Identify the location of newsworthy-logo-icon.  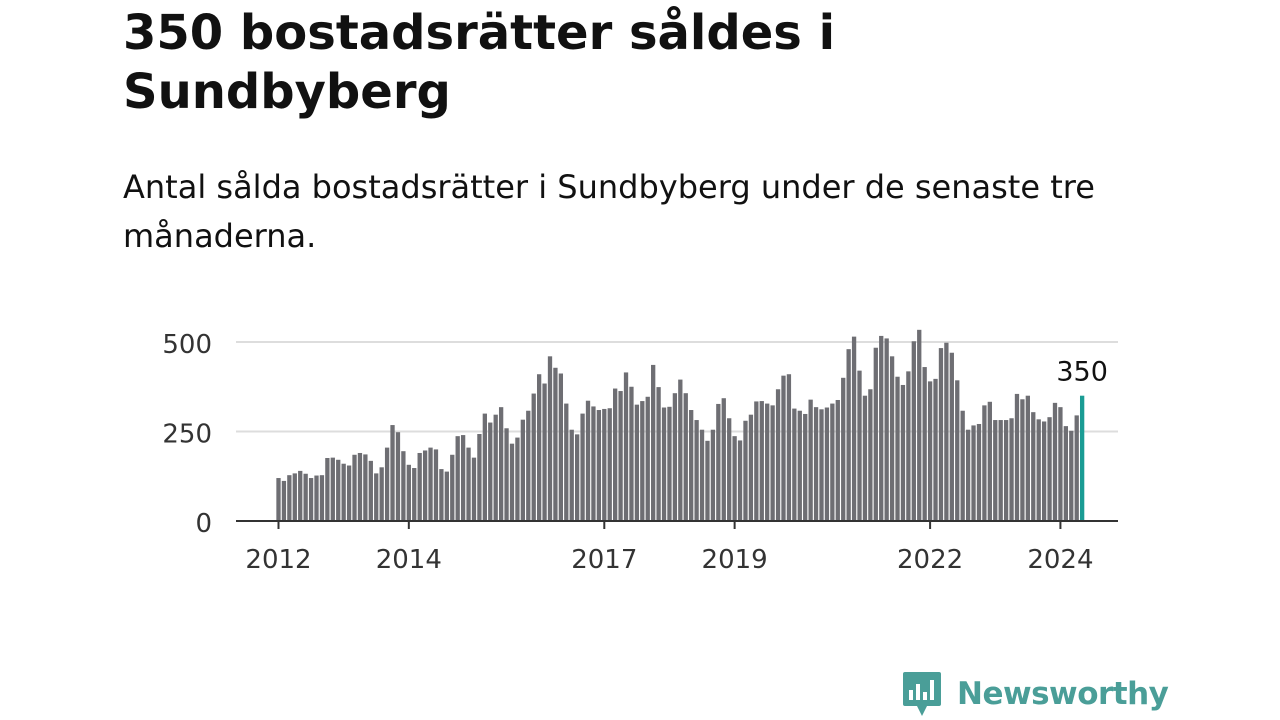
(922, 694).